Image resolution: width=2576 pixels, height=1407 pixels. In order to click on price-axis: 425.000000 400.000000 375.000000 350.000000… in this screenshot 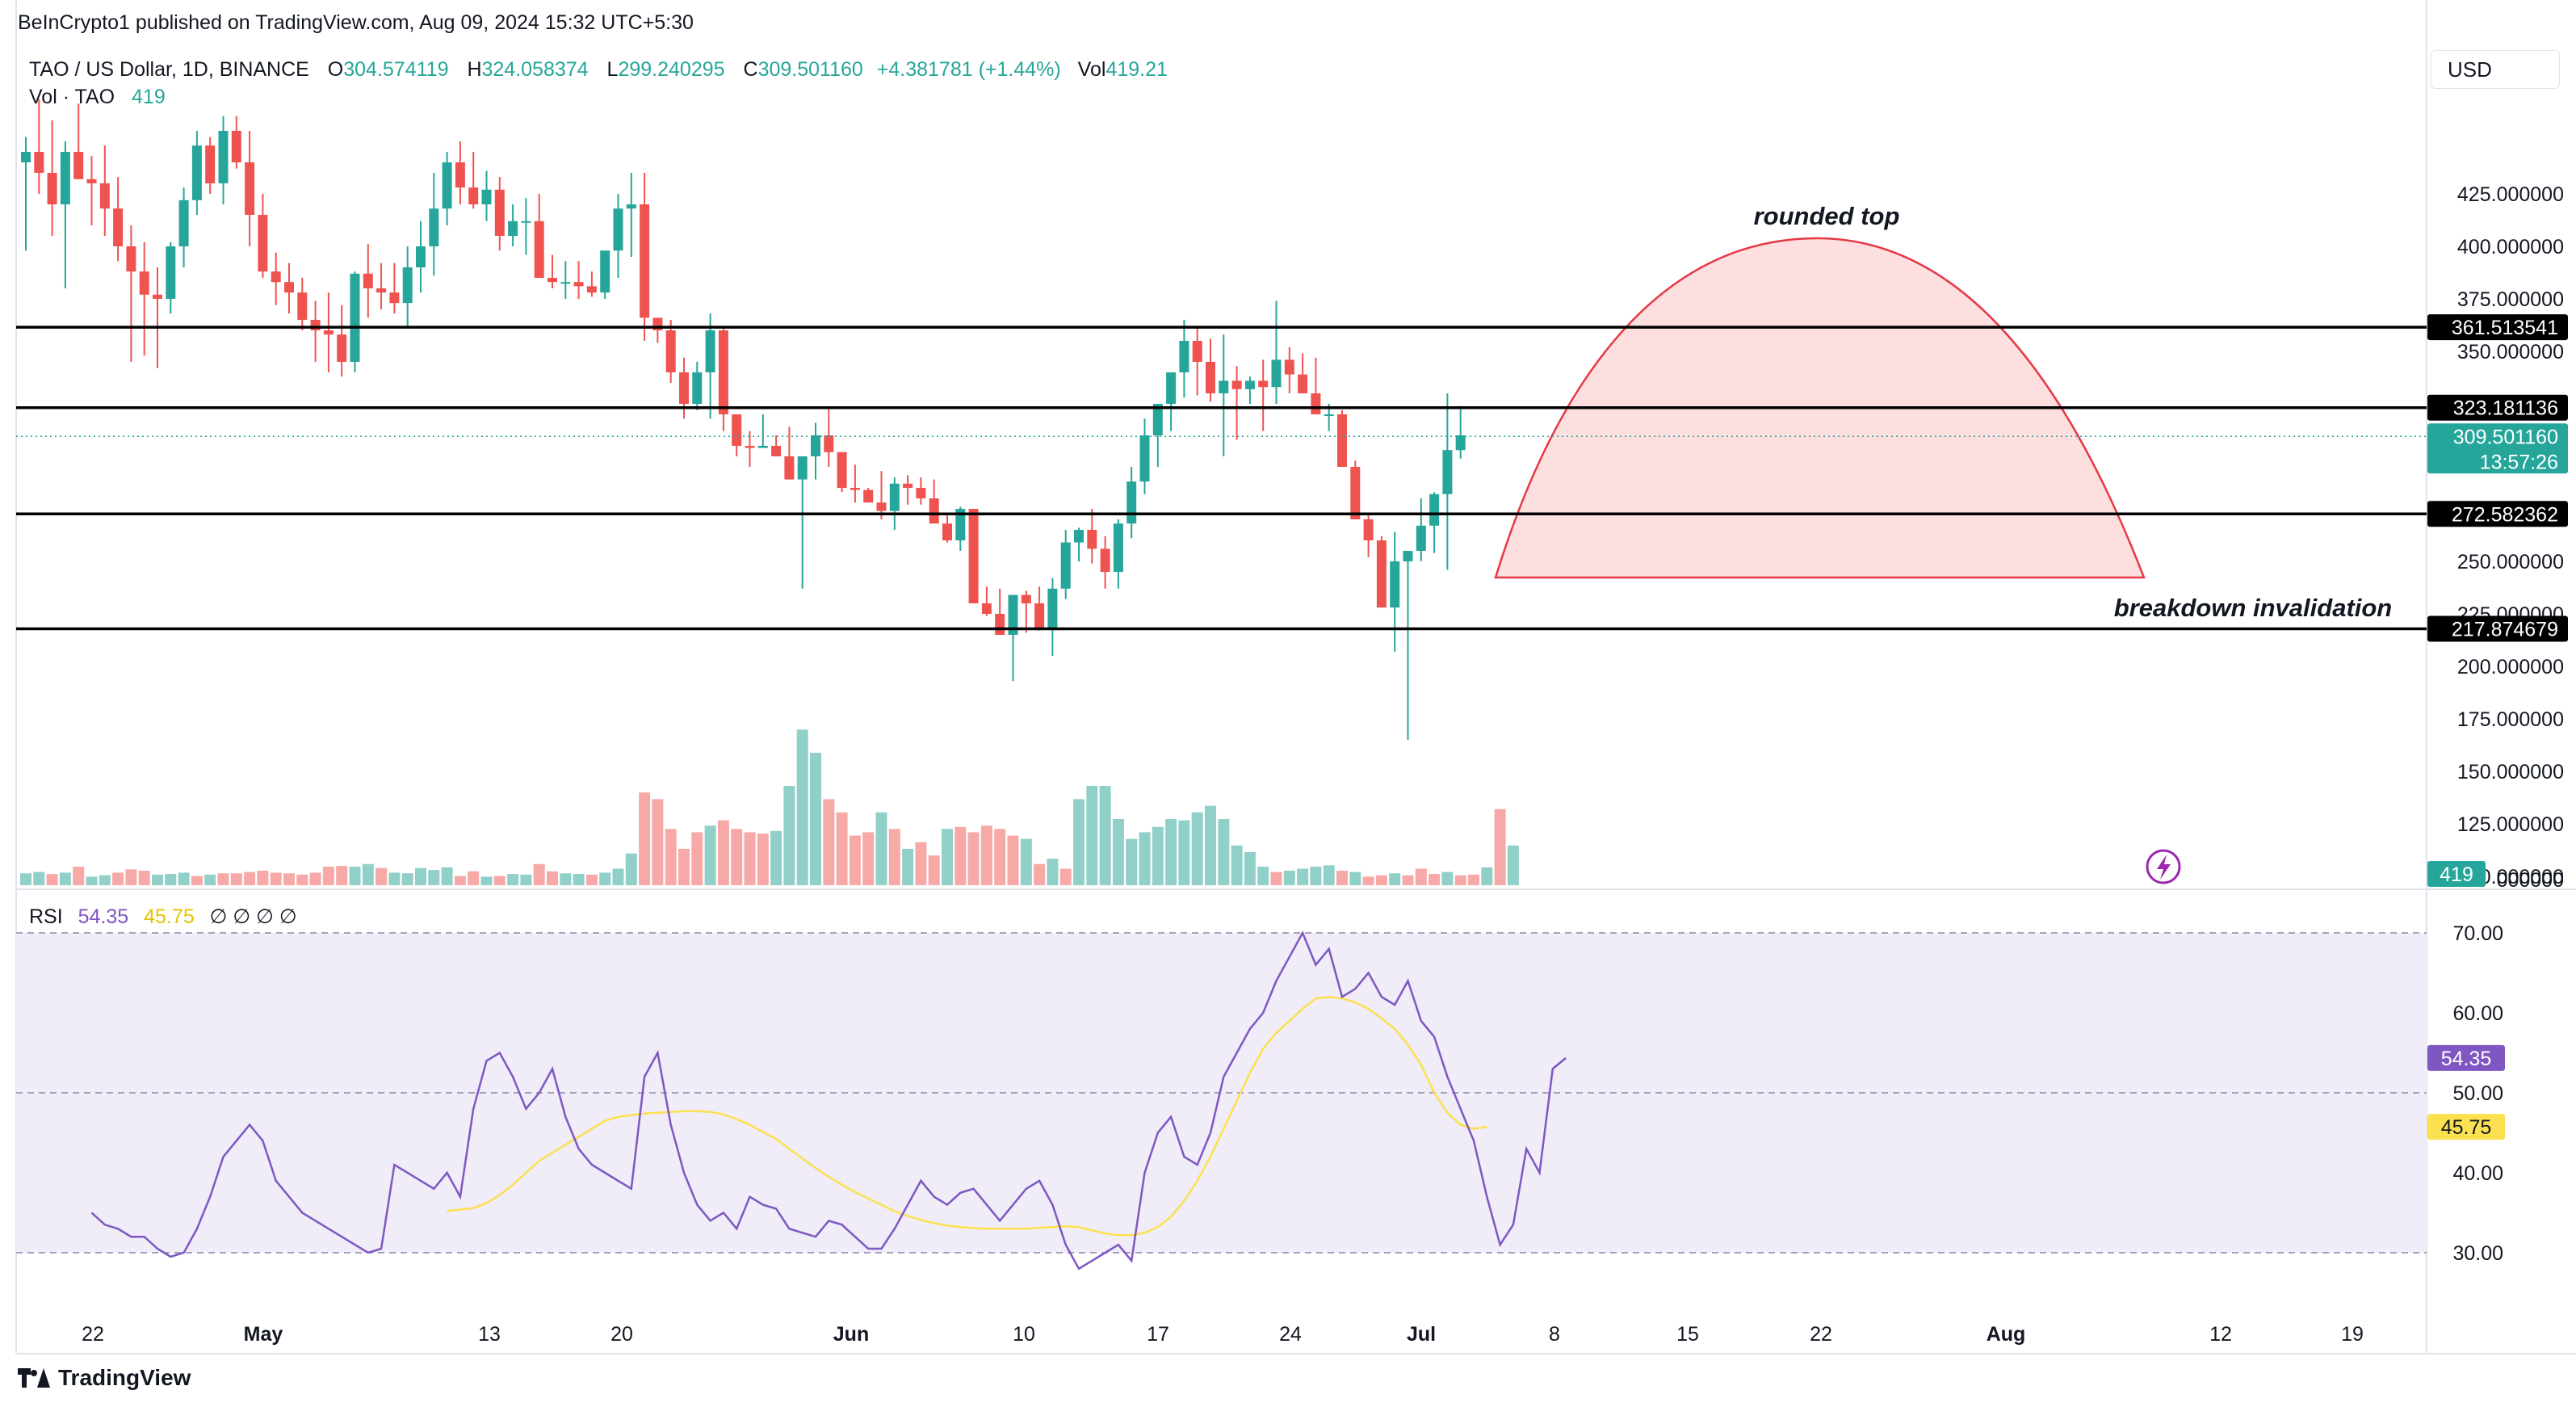, I will do `click(2497, 537)`.